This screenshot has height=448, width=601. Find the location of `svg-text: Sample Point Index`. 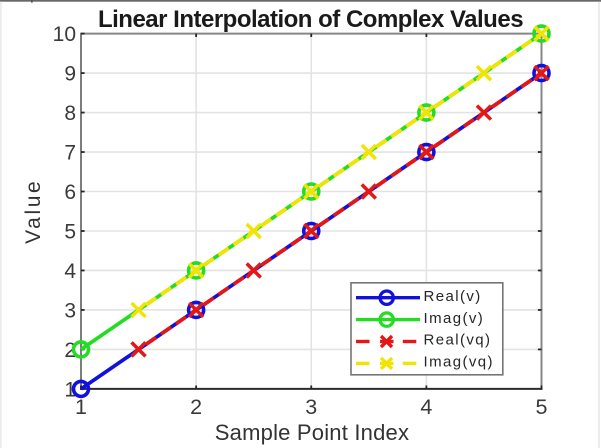

svg-text: Sample Point Index is located at coordinates (312, 432).